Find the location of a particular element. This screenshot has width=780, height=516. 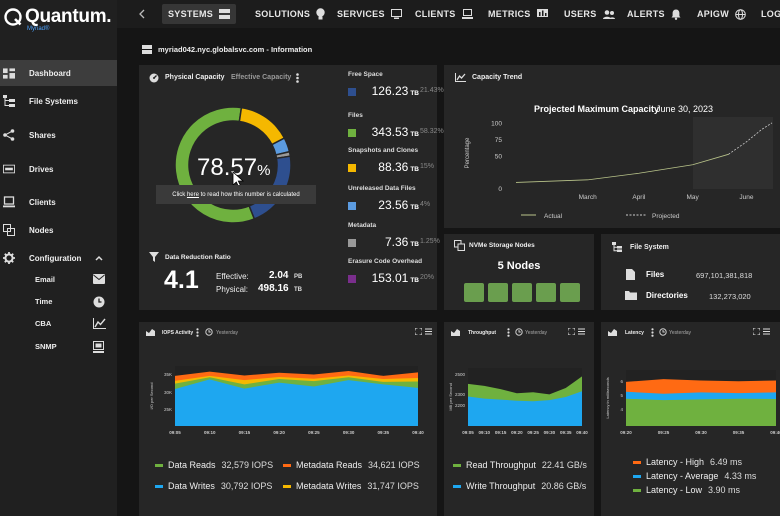

tab-clients: CLIENTS is located at coordinates (444, 14).